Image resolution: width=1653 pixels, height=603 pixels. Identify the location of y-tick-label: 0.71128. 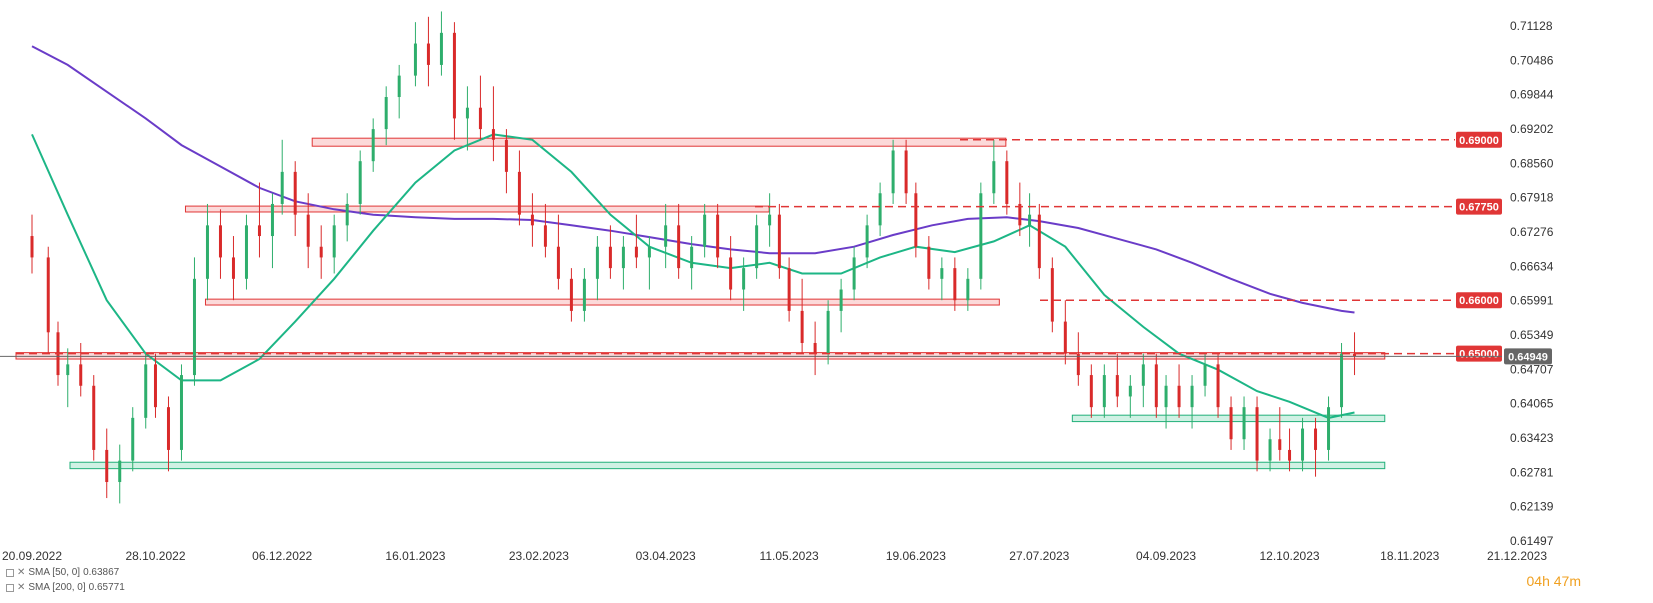
(1531, 26).